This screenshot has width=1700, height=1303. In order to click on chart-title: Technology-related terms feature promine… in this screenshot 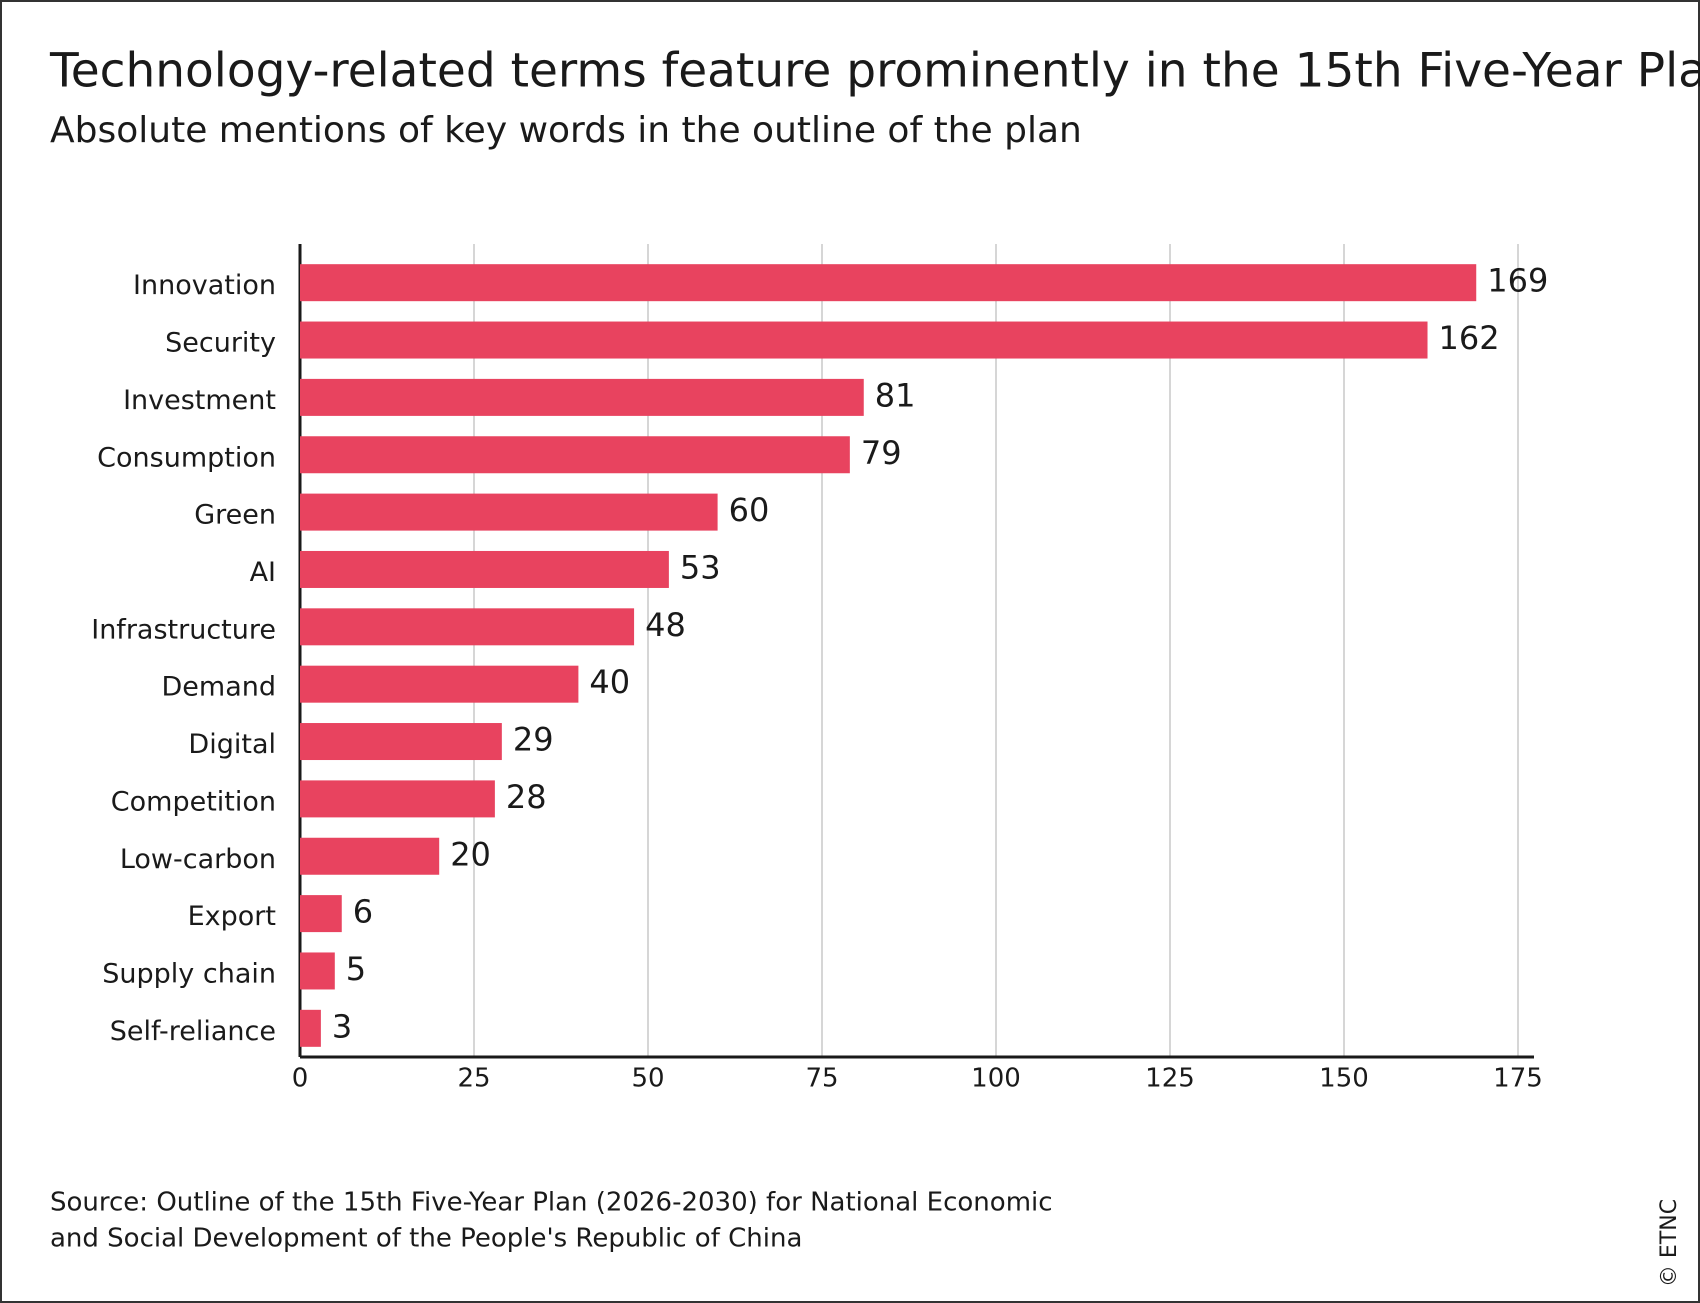, I will do `click(874, 71)`.